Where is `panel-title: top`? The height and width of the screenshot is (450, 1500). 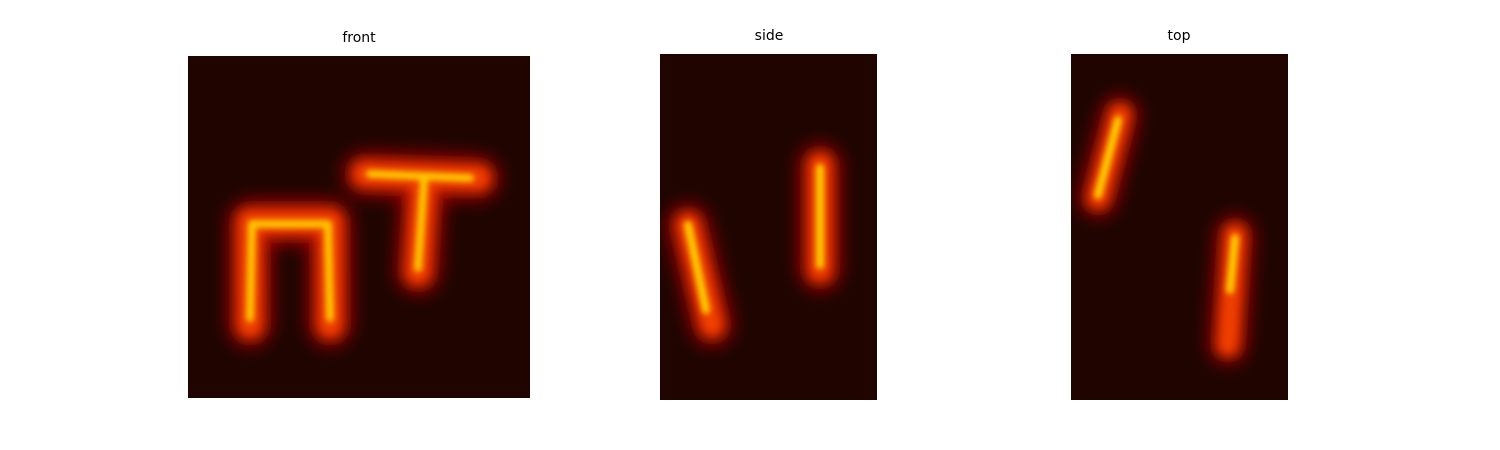
panel-title: top is located at coordinates (1179, 36).